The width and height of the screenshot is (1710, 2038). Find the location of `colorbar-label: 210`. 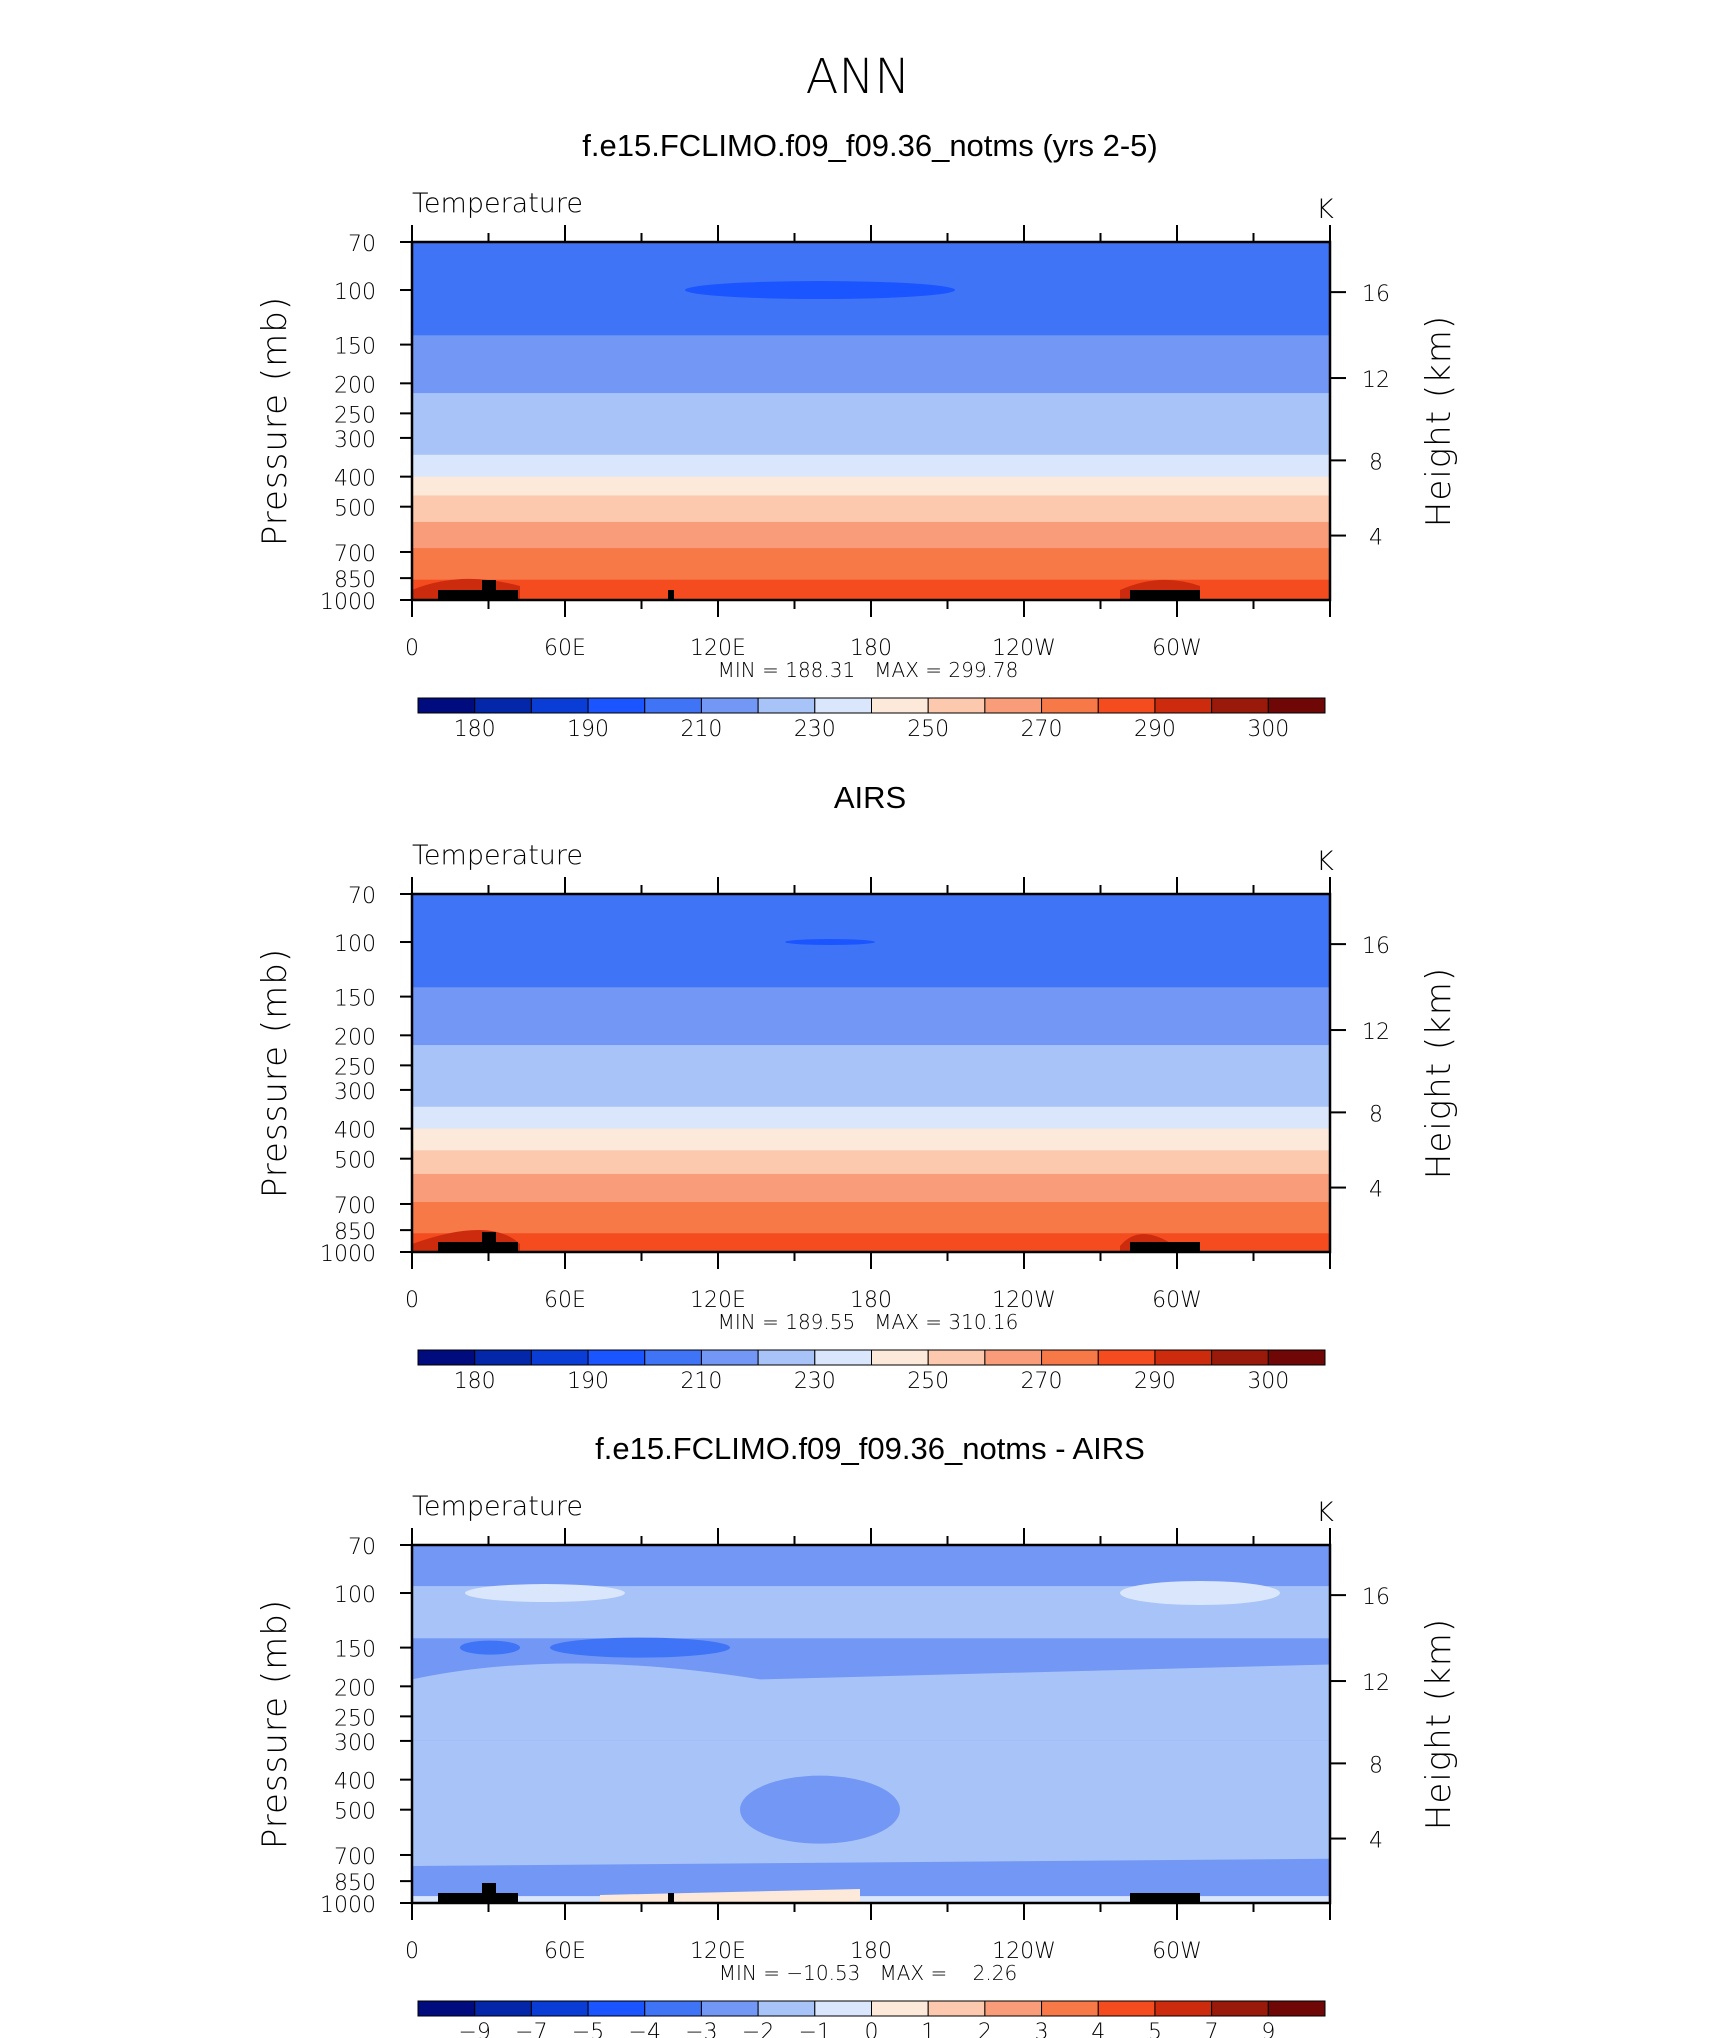

colorbar-label: 210 is located at coordinates (701, 729).